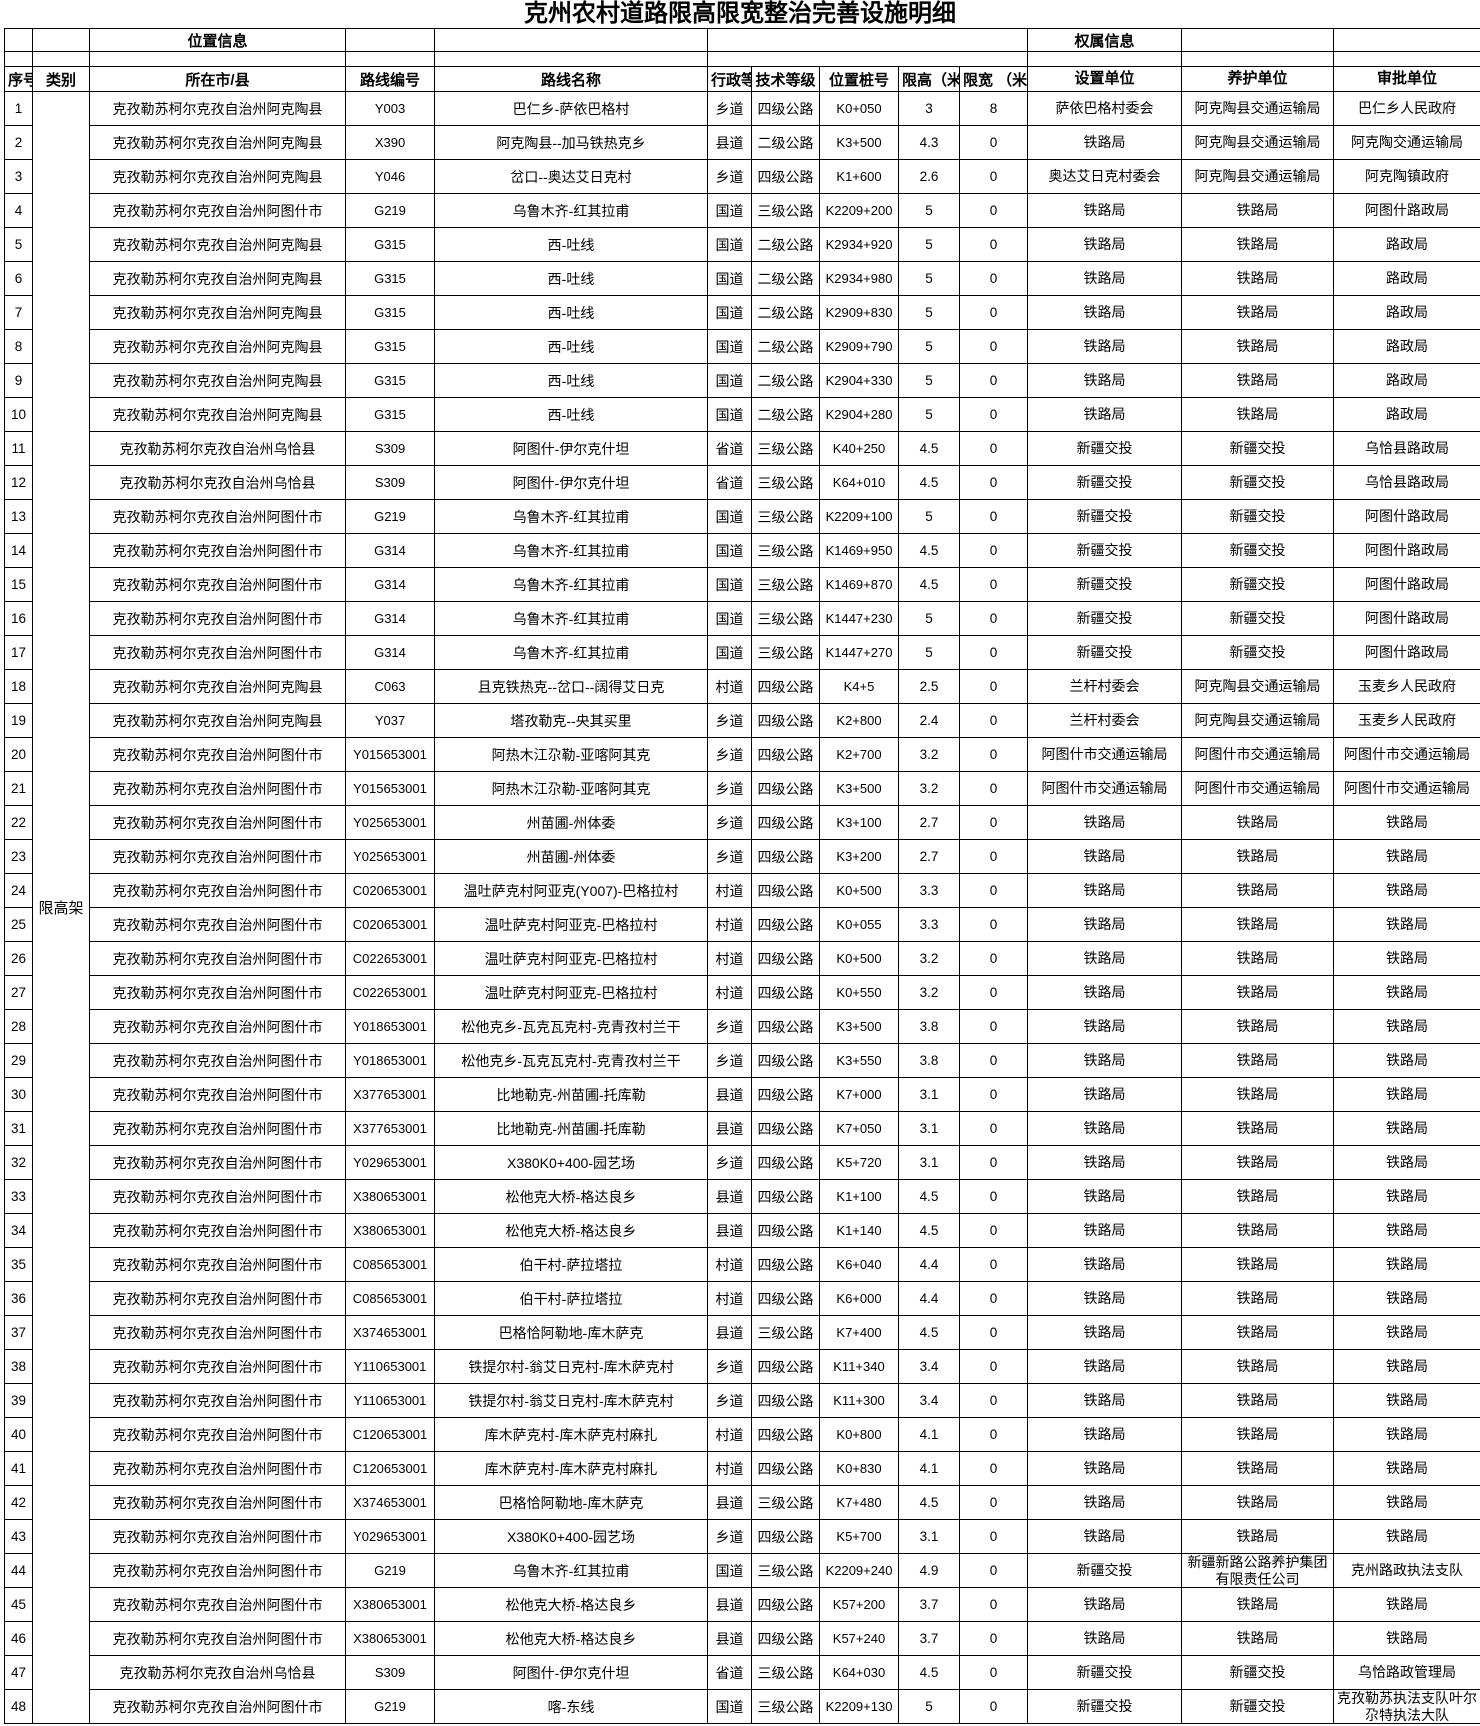 This screenshot has width=1480, height=1726. I want to click on cell-route-name: 松他克大桥-格达良乡, so click(571, 1230).